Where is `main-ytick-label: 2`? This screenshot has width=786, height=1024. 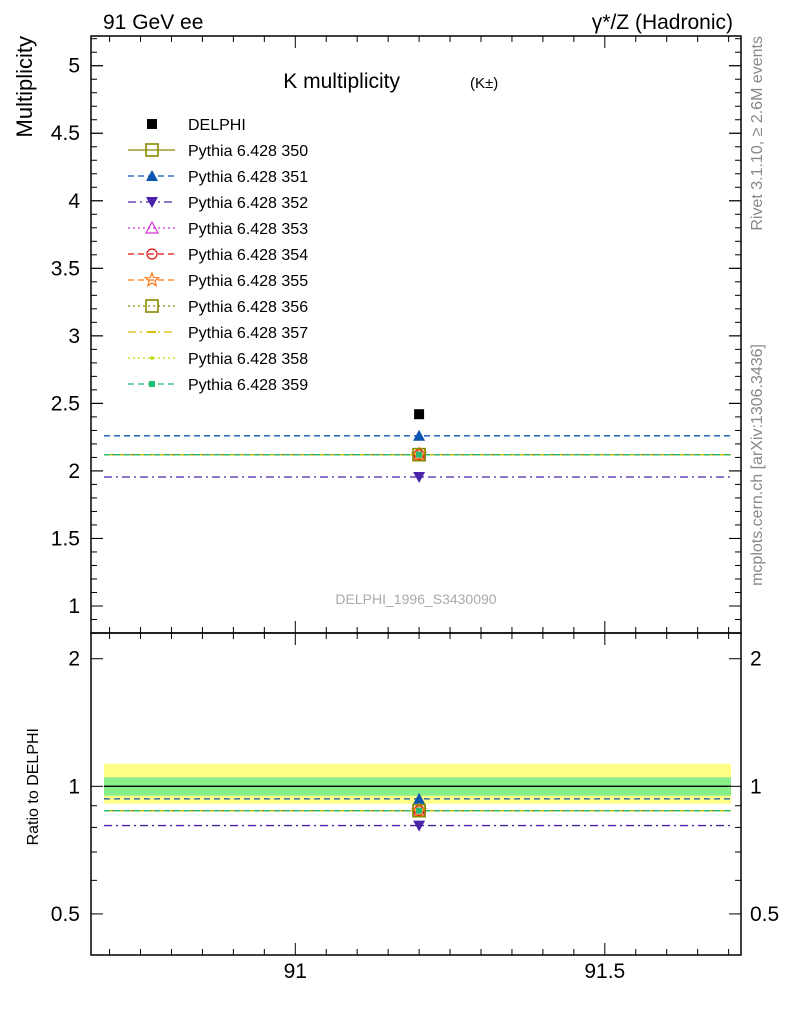
main-ytick-label: 2 is located at coordinates (74, 471).